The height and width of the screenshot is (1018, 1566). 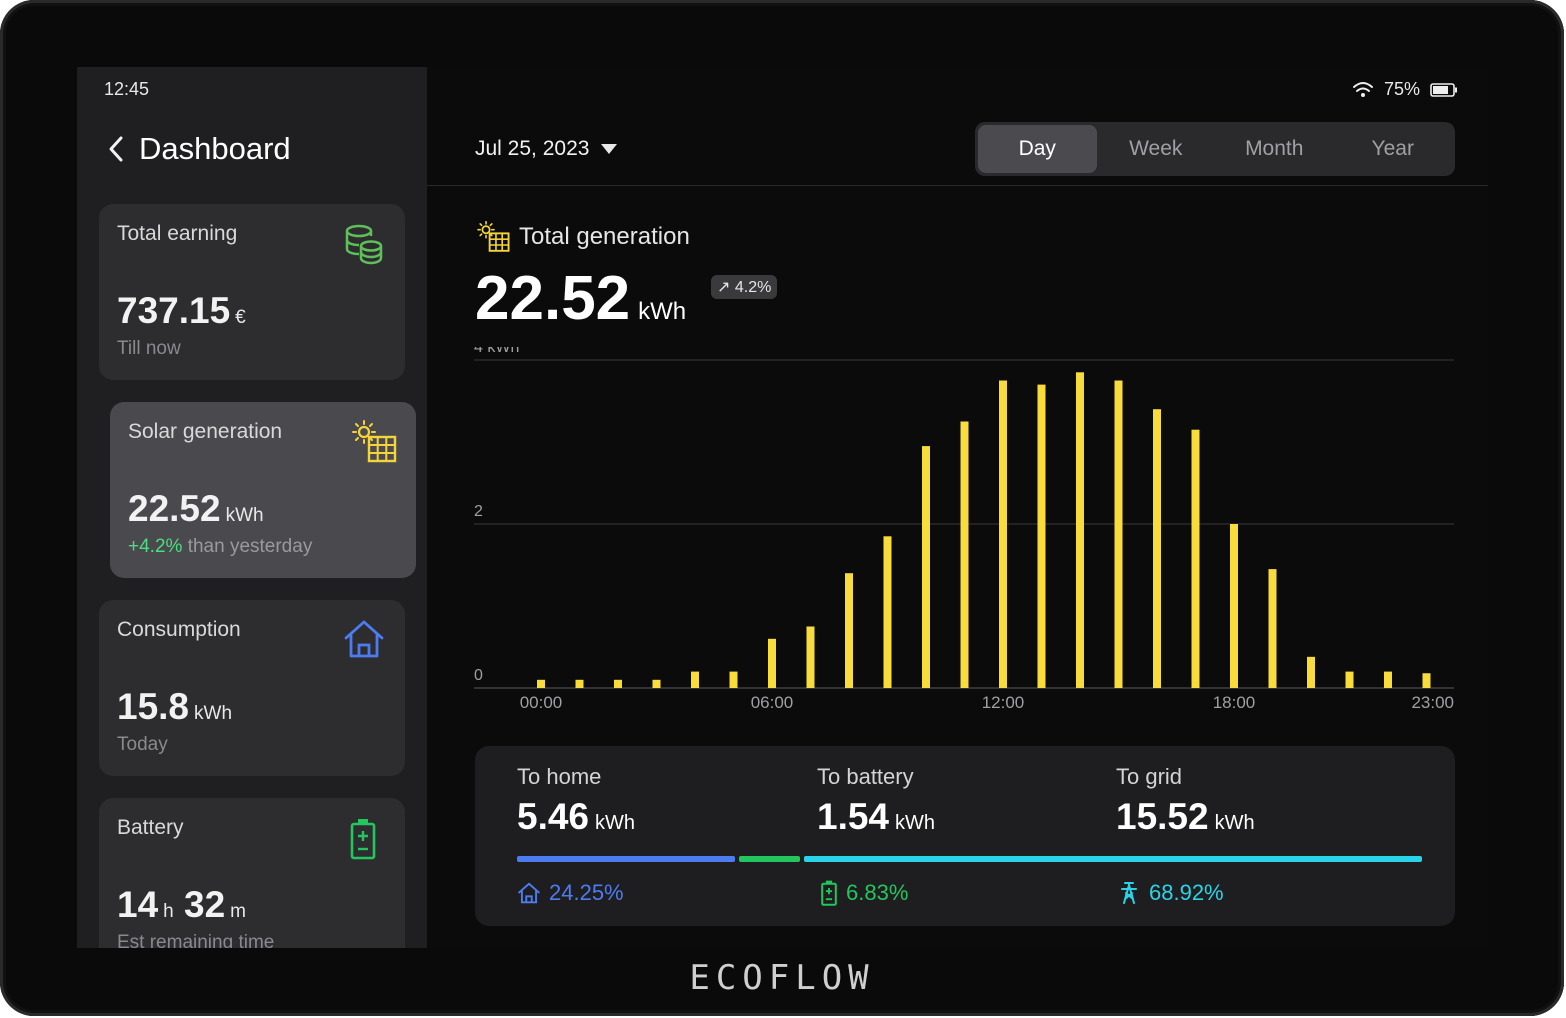 What do you see at coordinates (177, 233) in the screenshot?
I see `card-label: Total earning` at bounding box center [177, 233].